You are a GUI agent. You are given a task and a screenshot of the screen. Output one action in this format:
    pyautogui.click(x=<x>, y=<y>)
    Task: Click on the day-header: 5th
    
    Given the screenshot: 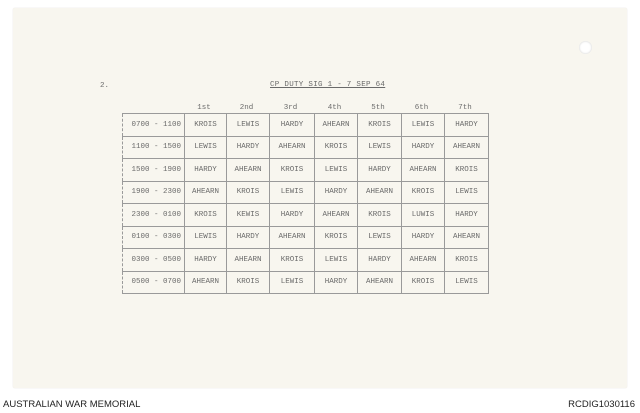 What is the action you would take?
    pyautogui.click(x=378, y=108)
    